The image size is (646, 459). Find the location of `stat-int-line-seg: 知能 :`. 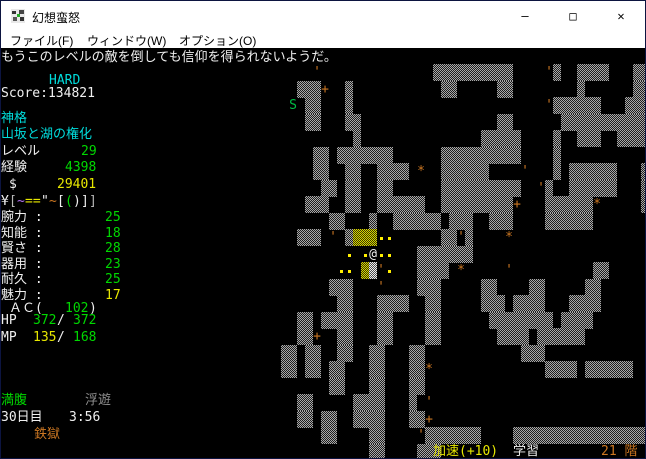

stat-int-line-seg: 知能 : is located at coordinates (22, 233).